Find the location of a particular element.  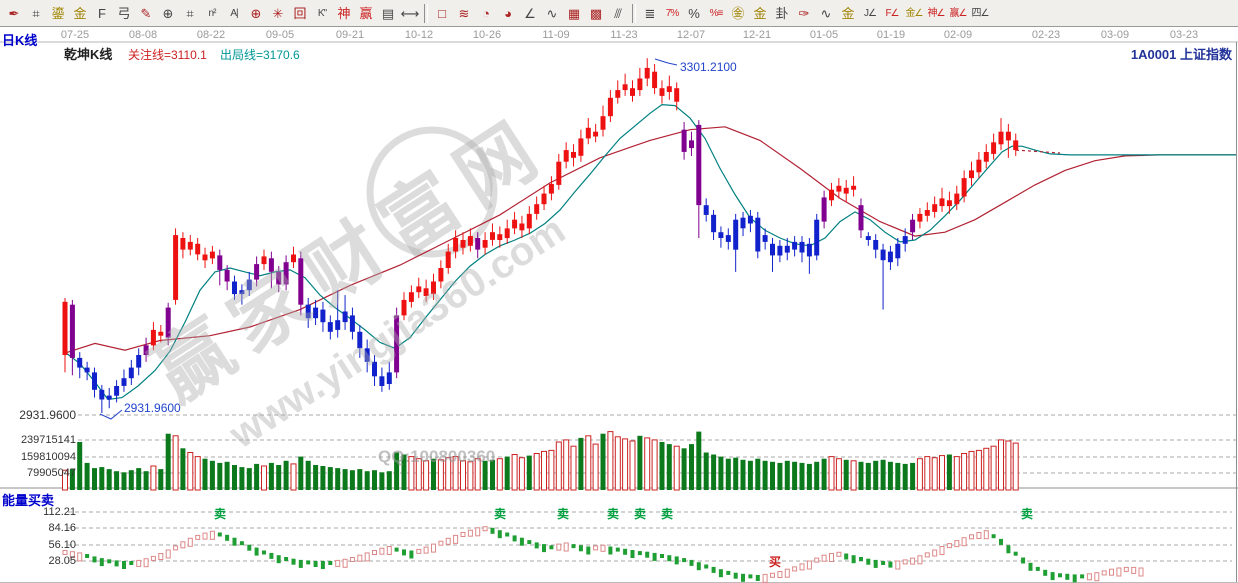

tool-divine-icon: 卦 is located at coordinates (782, 13).